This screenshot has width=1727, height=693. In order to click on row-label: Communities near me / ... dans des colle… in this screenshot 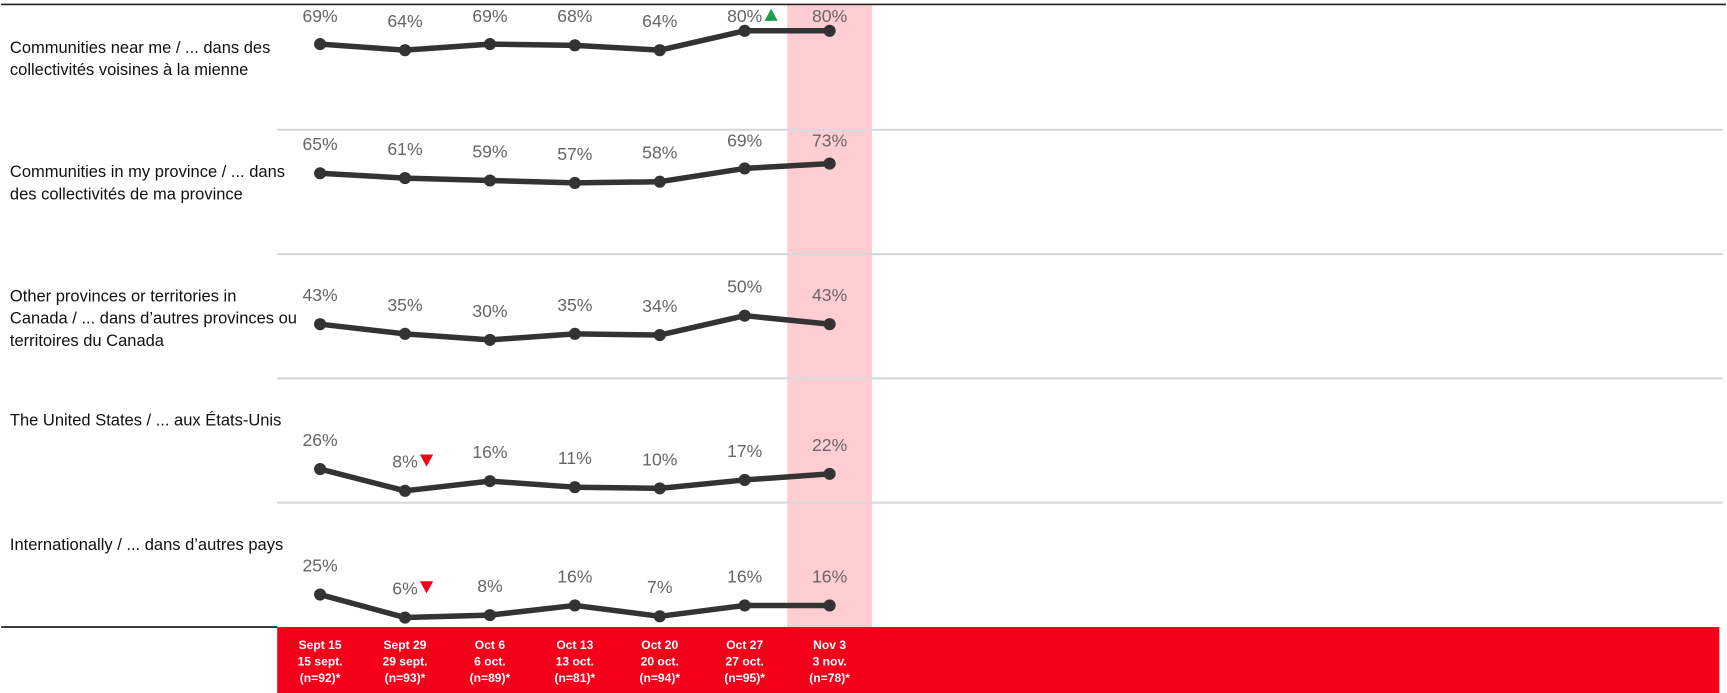, I will do `click(142, 59)`.